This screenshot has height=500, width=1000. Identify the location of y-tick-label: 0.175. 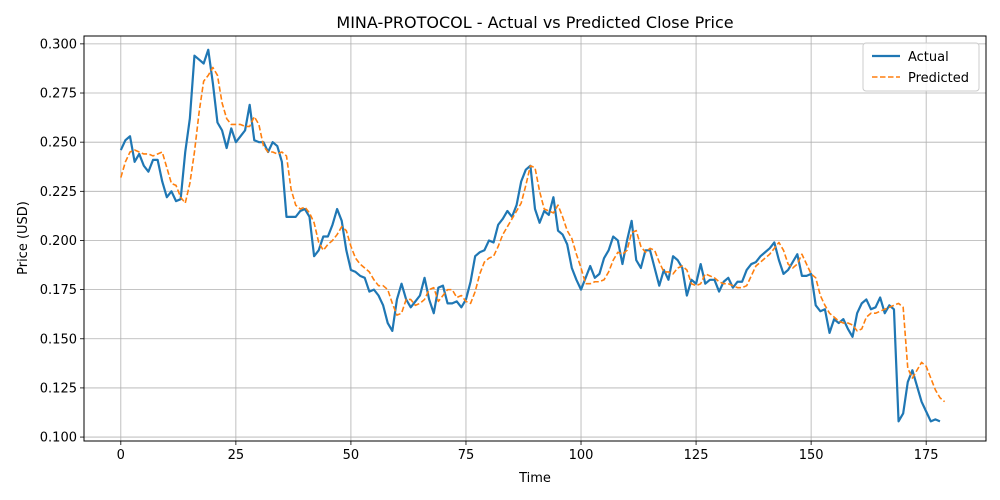
(58, 290).